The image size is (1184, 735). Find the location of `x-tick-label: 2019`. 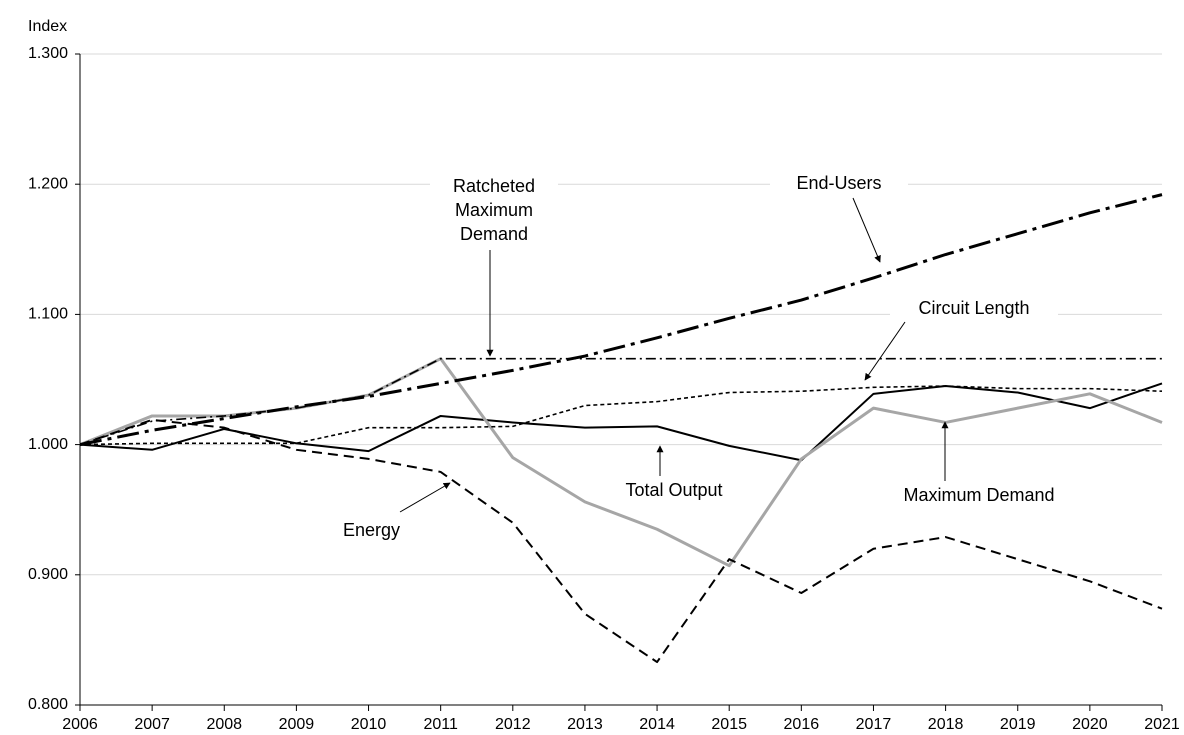

x-tick-label: 2019 is located at coordinates (1018, 724).